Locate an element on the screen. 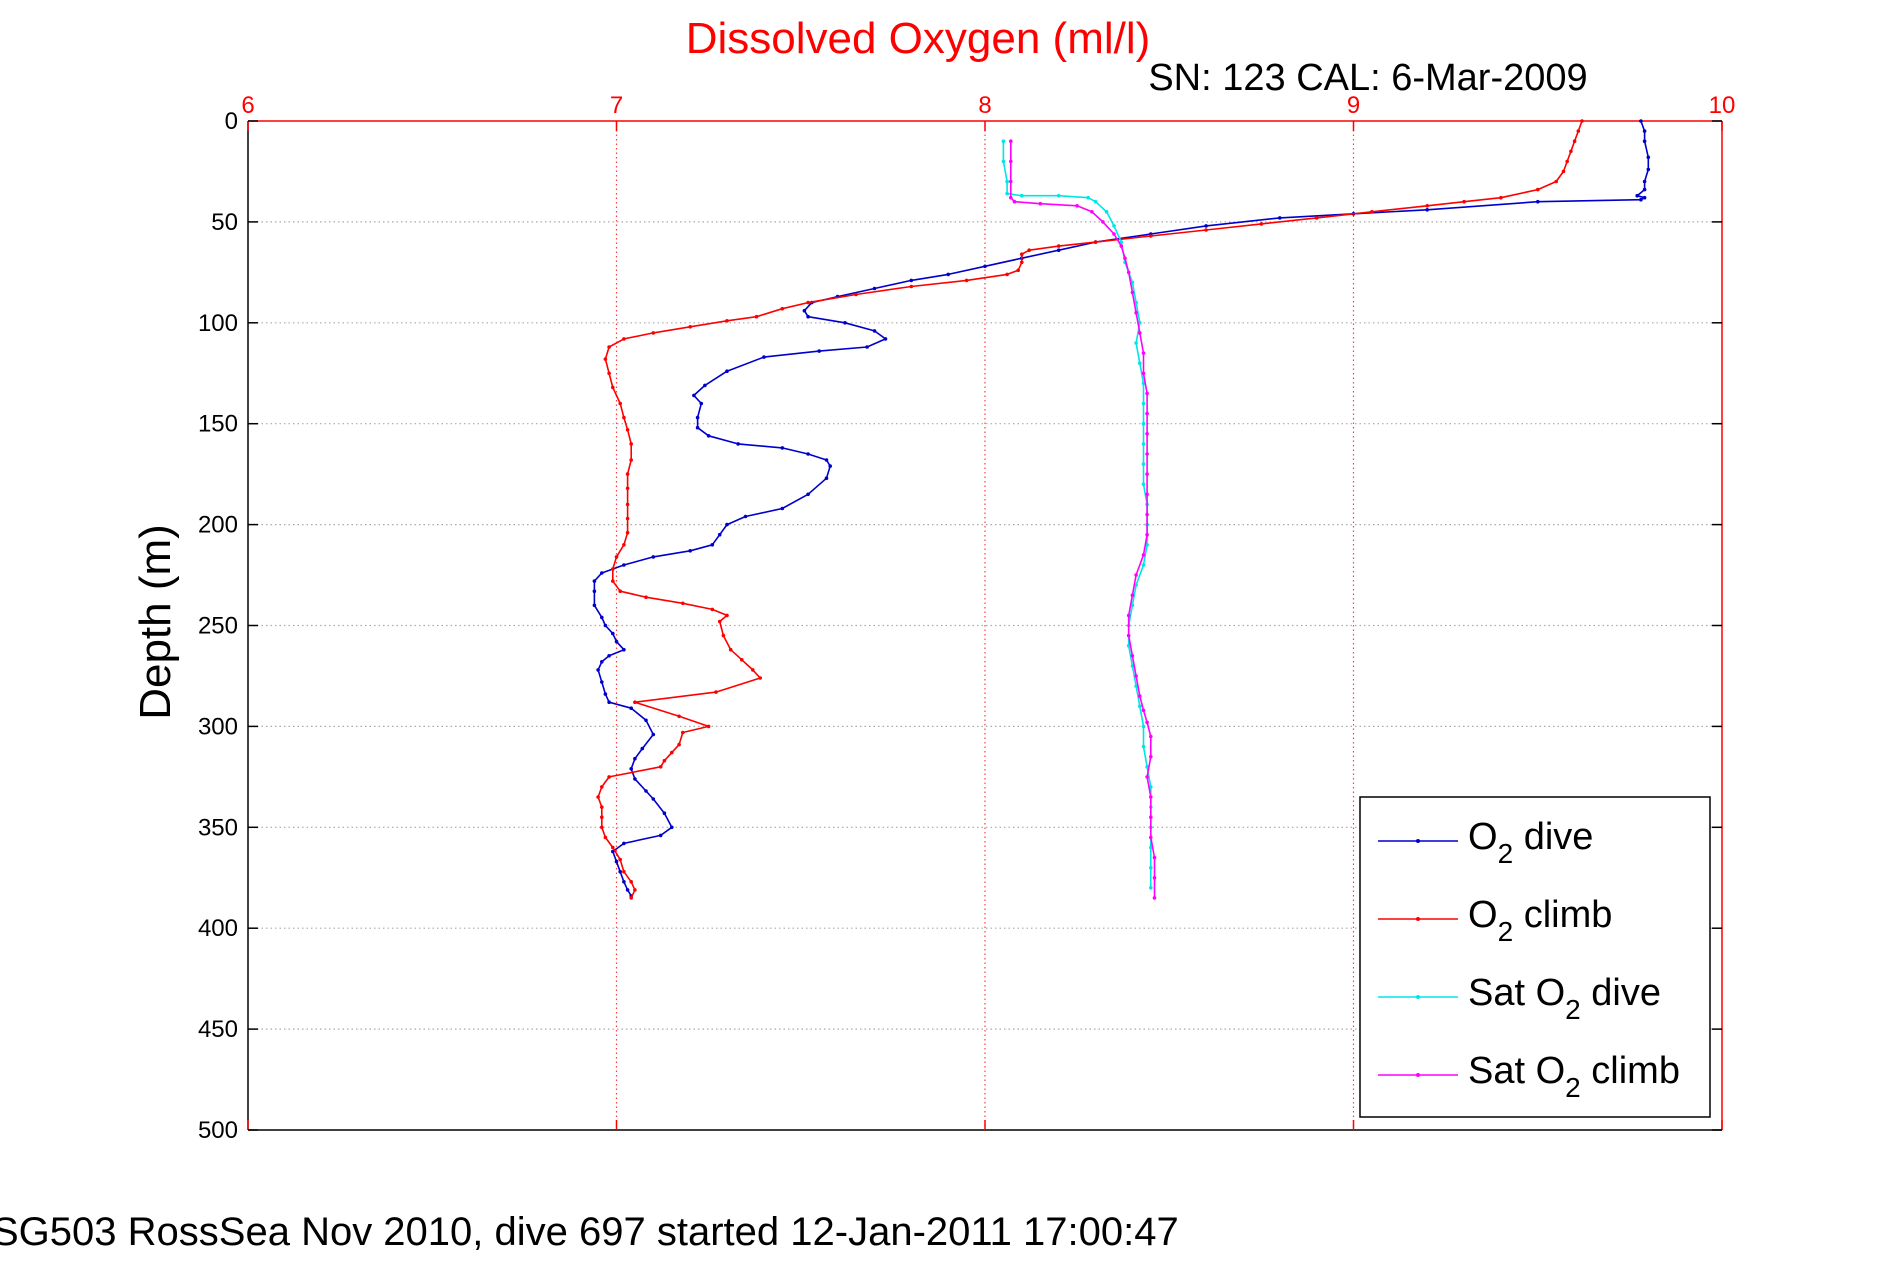 This screenshot has width=1891, height=1262. y-tick-label: 100 is located at coordinates (218, 323).